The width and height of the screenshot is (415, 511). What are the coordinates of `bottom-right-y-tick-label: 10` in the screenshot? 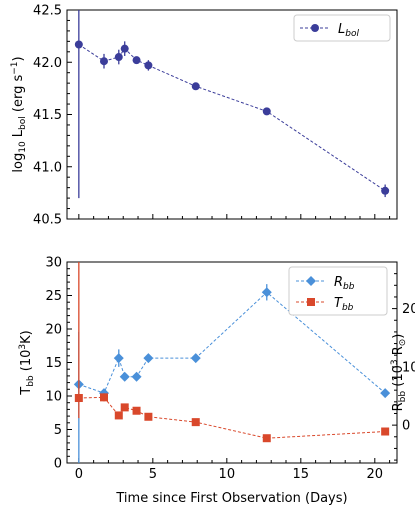 It's located at (408, 367).